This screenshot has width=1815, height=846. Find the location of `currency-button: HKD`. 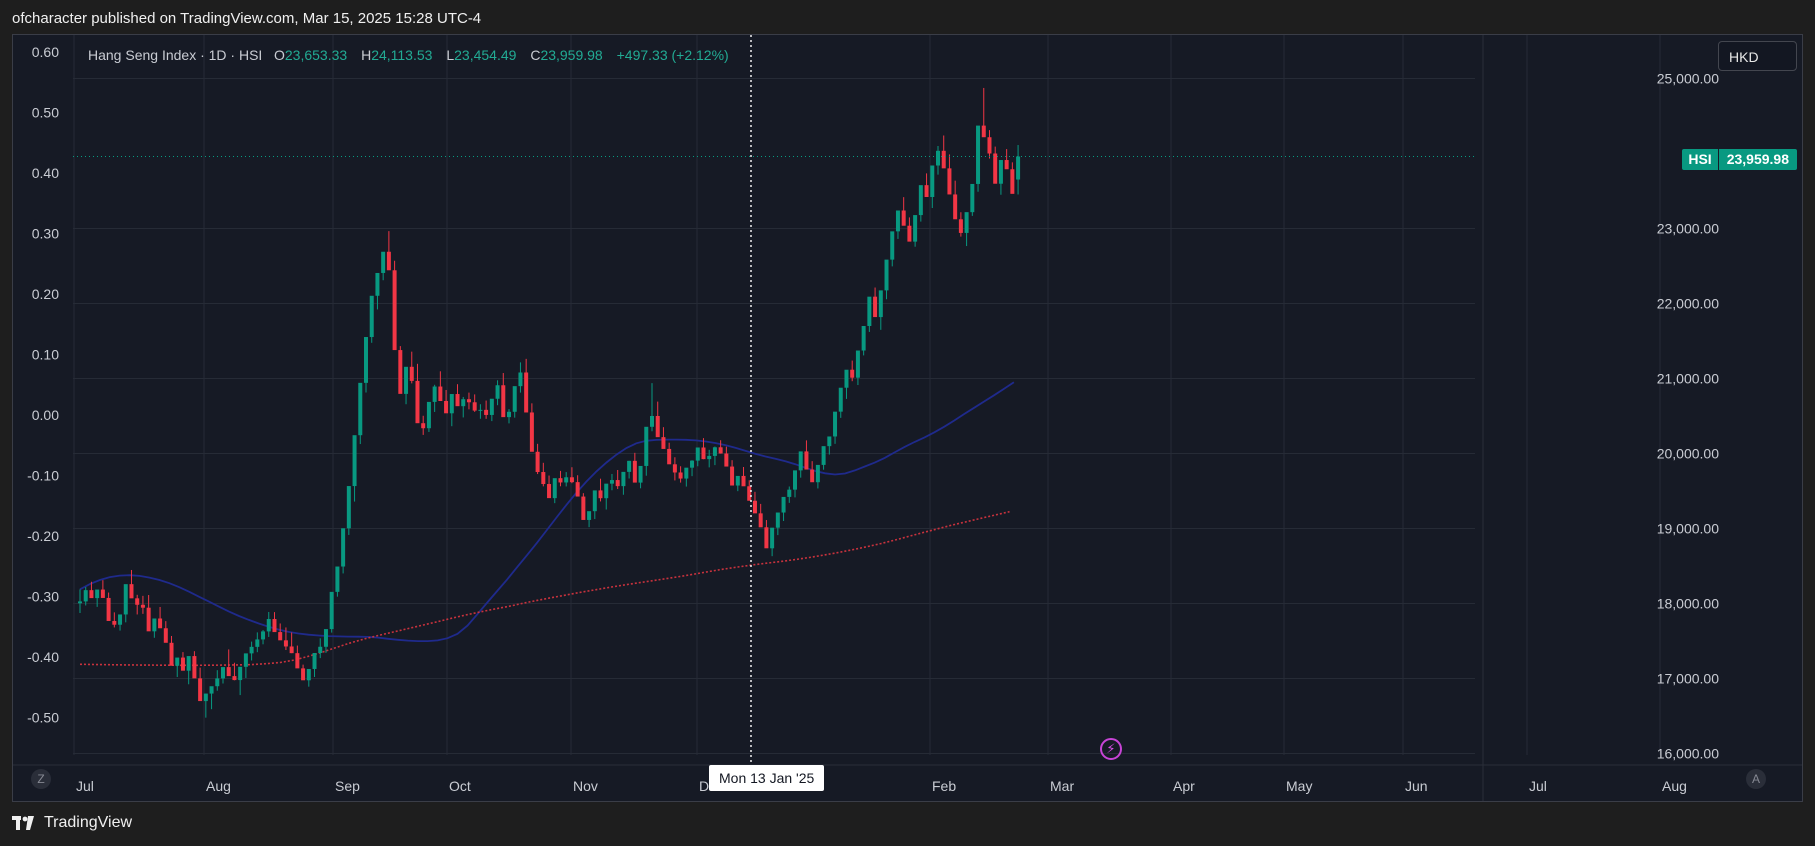

currency-button: HKD is located at coordinates (1757, 56).